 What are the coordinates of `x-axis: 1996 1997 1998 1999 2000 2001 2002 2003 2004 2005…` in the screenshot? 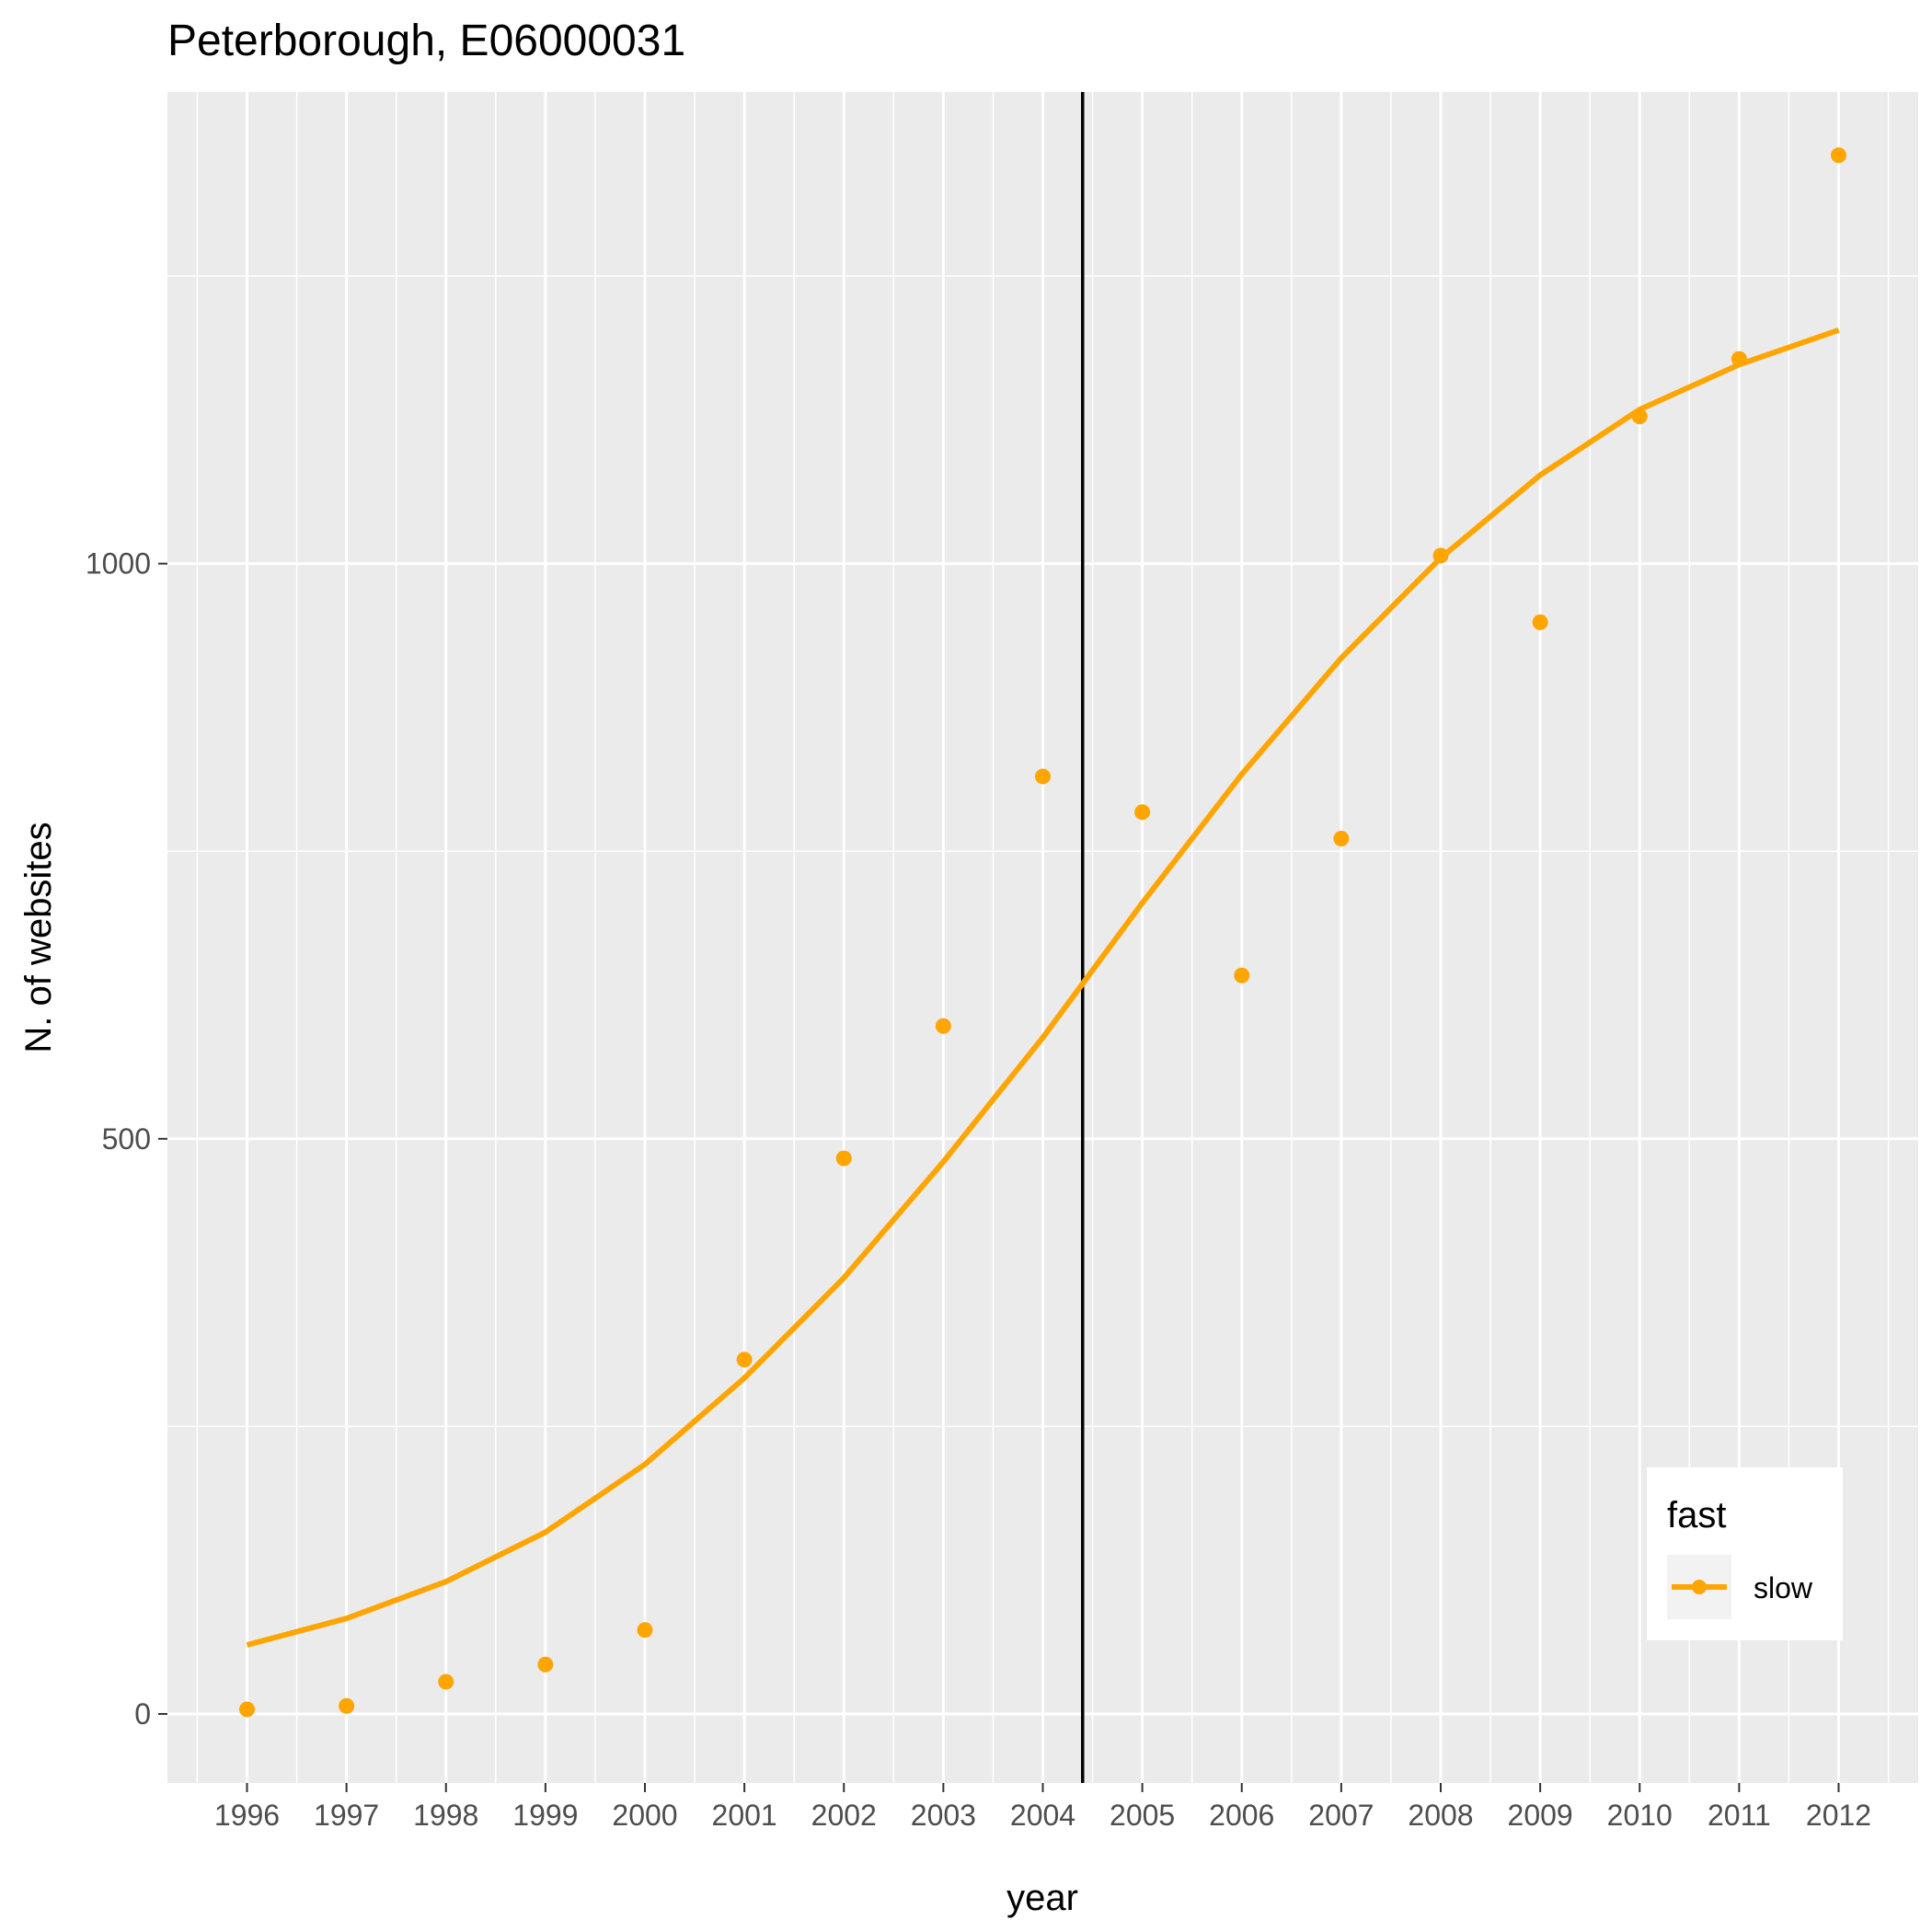 It's located at (1042, 1807).